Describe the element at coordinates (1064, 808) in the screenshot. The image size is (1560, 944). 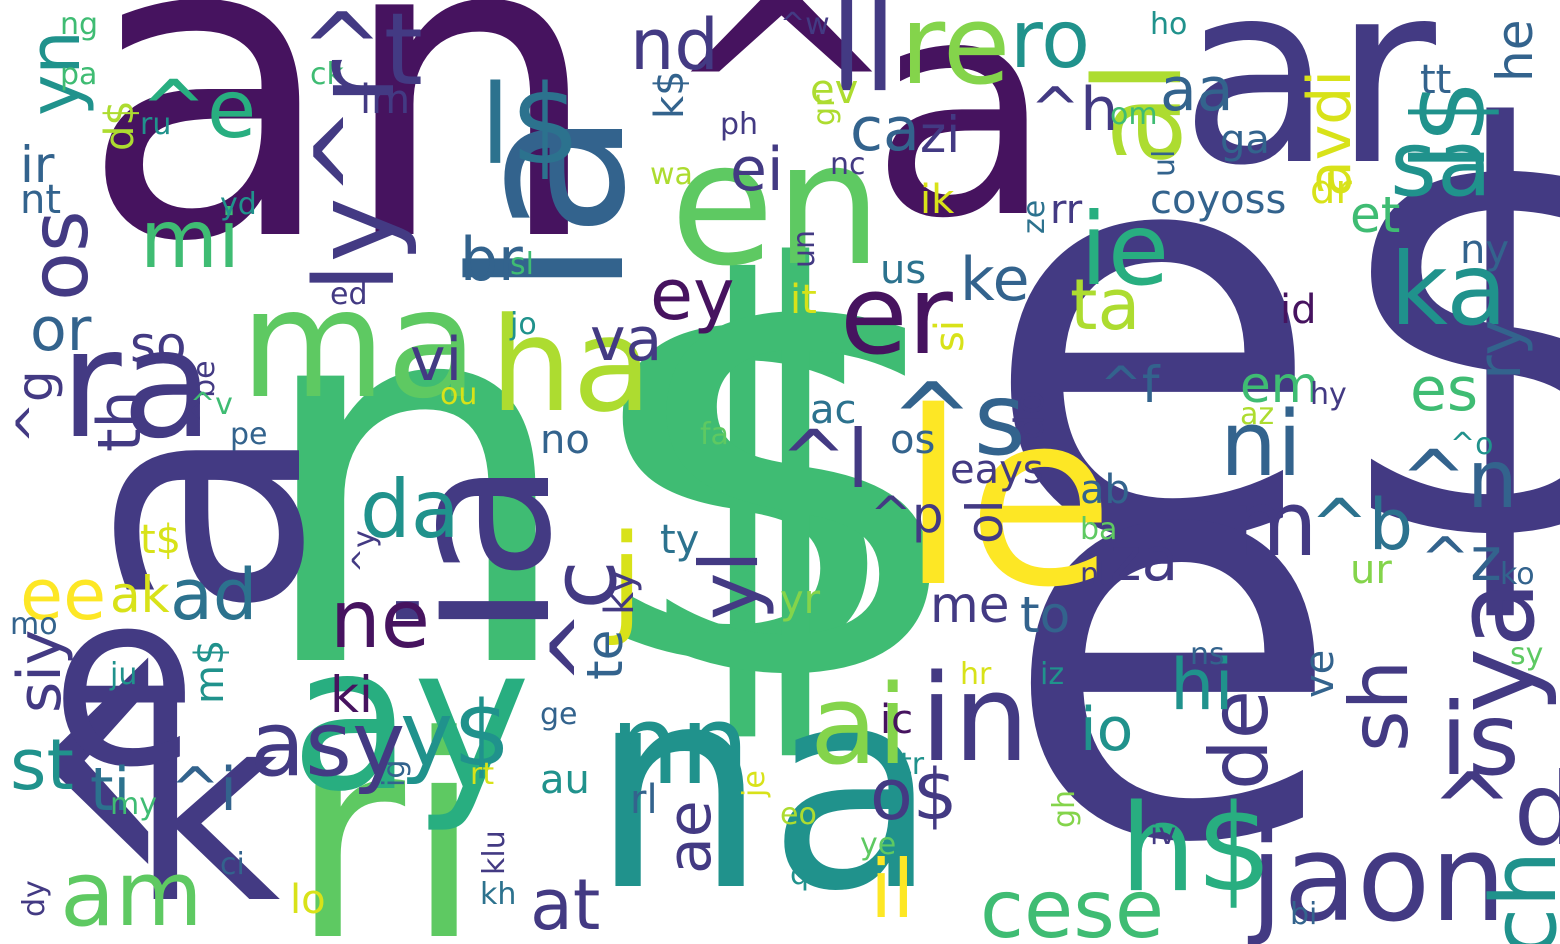
I see `word-gh-171: gh` at that location.